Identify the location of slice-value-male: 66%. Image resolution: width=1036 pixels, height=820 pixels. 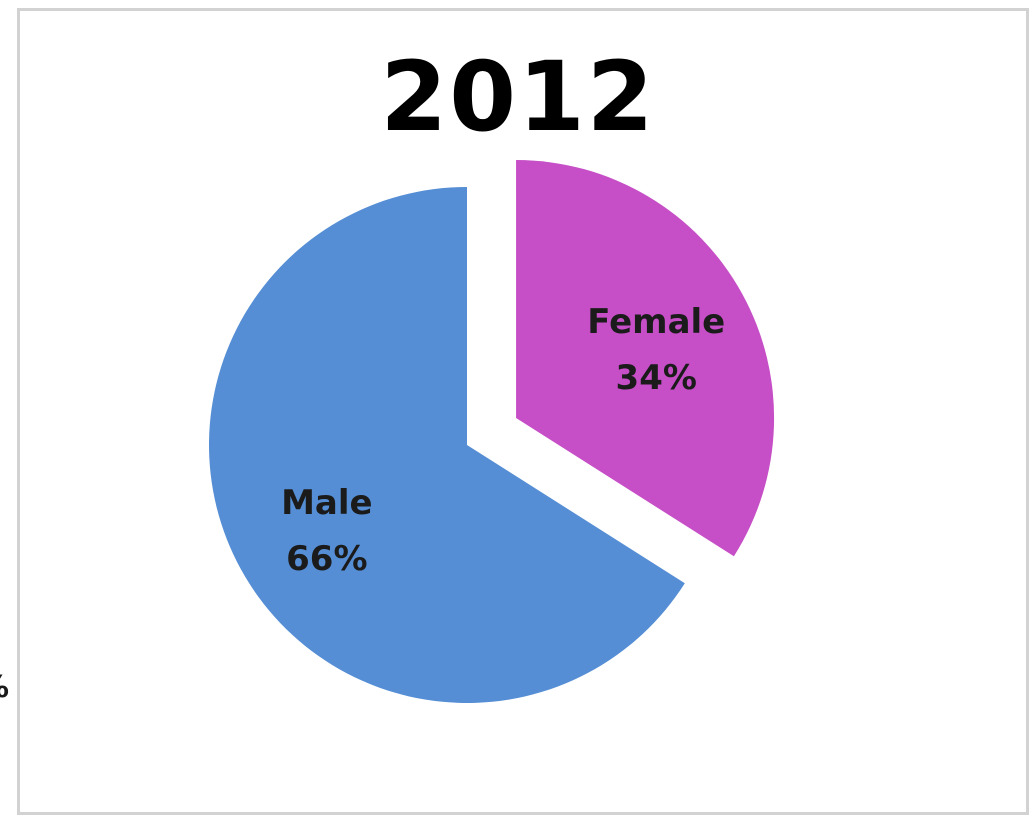
(326, 559).